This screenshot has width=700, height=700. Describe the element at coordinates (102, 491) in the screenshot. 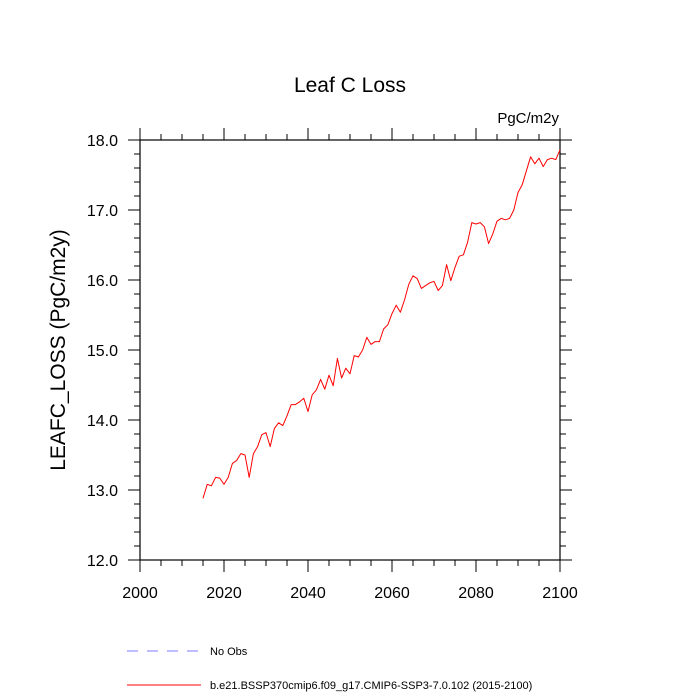

I see `y-tick-label: 13.0` at that location.